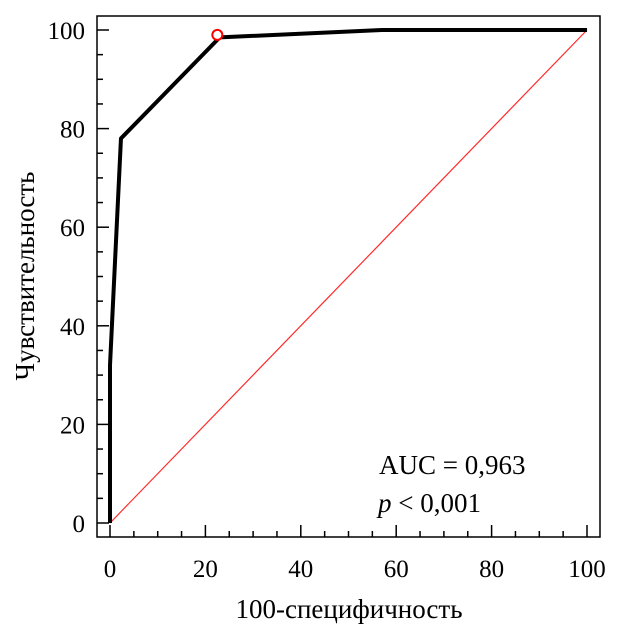 The image size is (621, 626). What do you see at coordinates (452, 465) in the screenshot?
I see `auc-annotation: AUC = 0,963` at bounding box center [452, 465].